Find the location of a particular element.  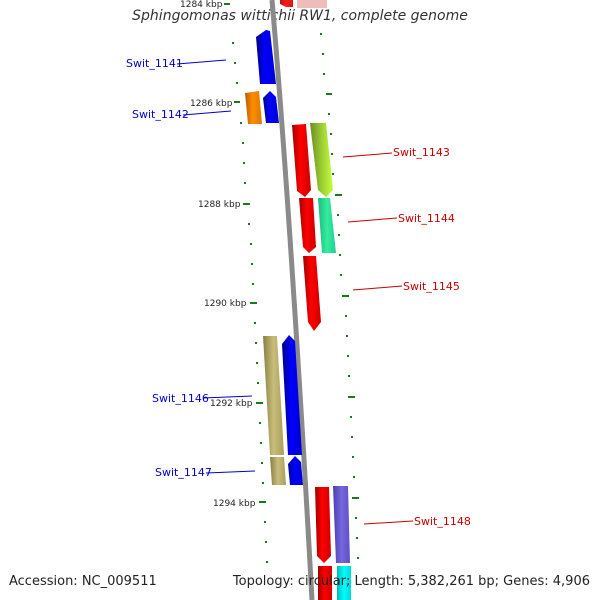

scale-label-1292: 1292 kbp is located at coordinates (231, 404).